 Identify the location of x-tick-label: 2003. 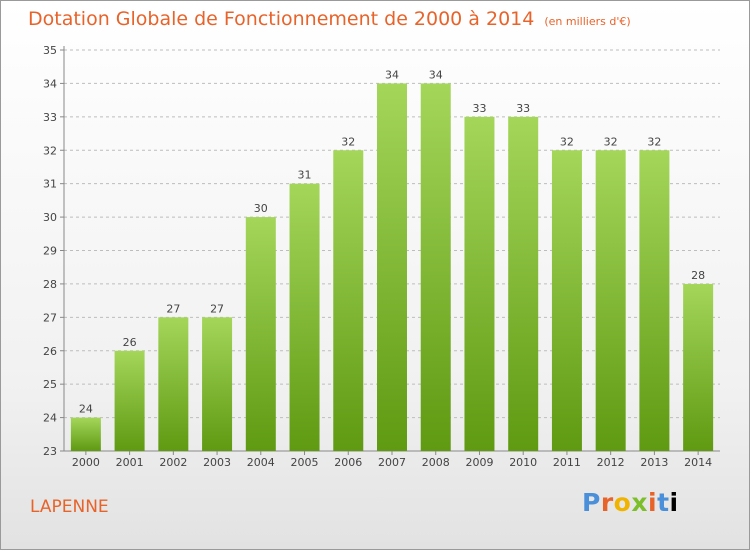
(217, 462).